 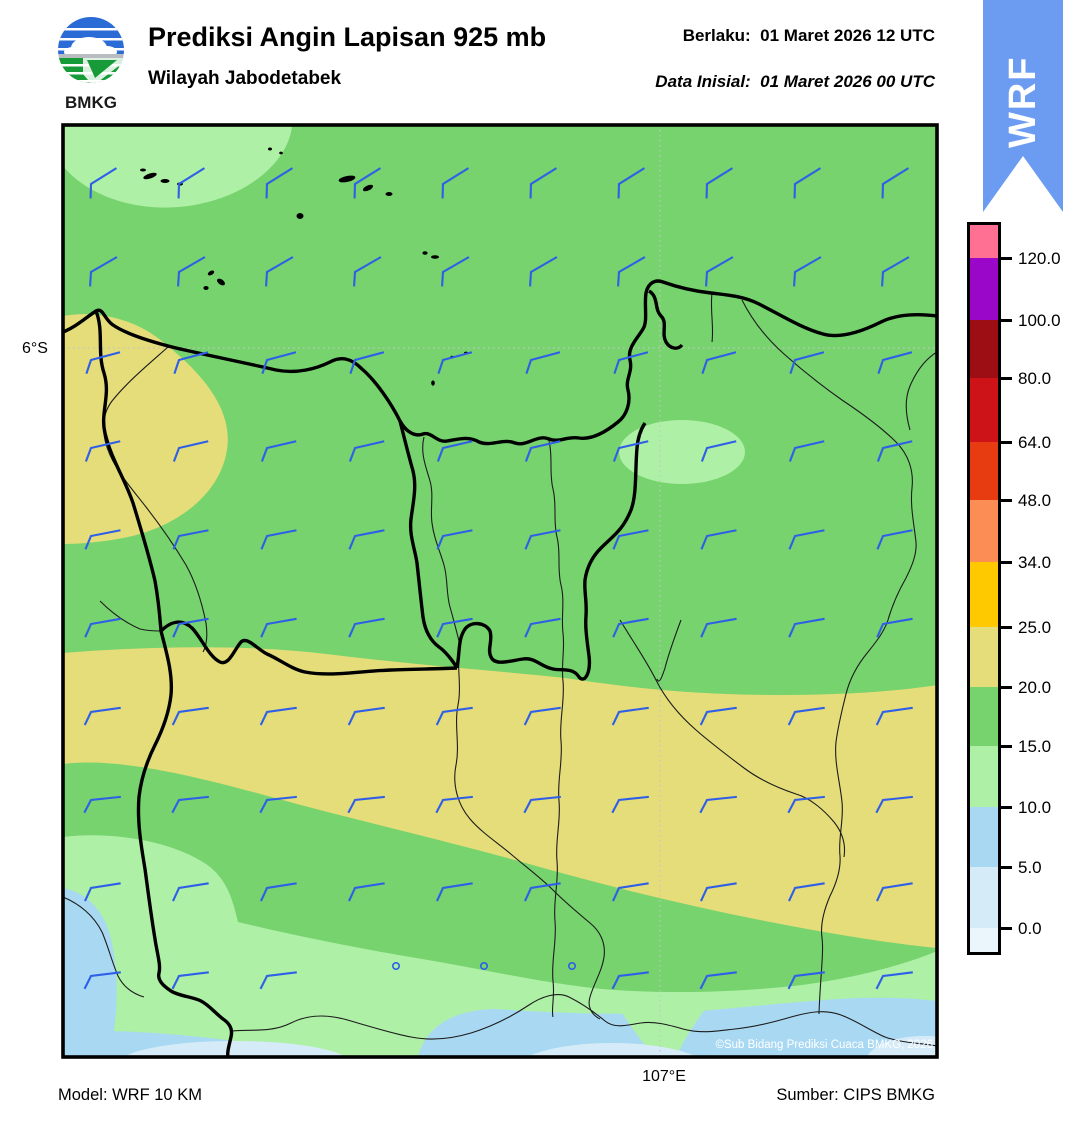 I want to click on model-label: Model: WRF 10 KM, so click(x=130, y=1095).